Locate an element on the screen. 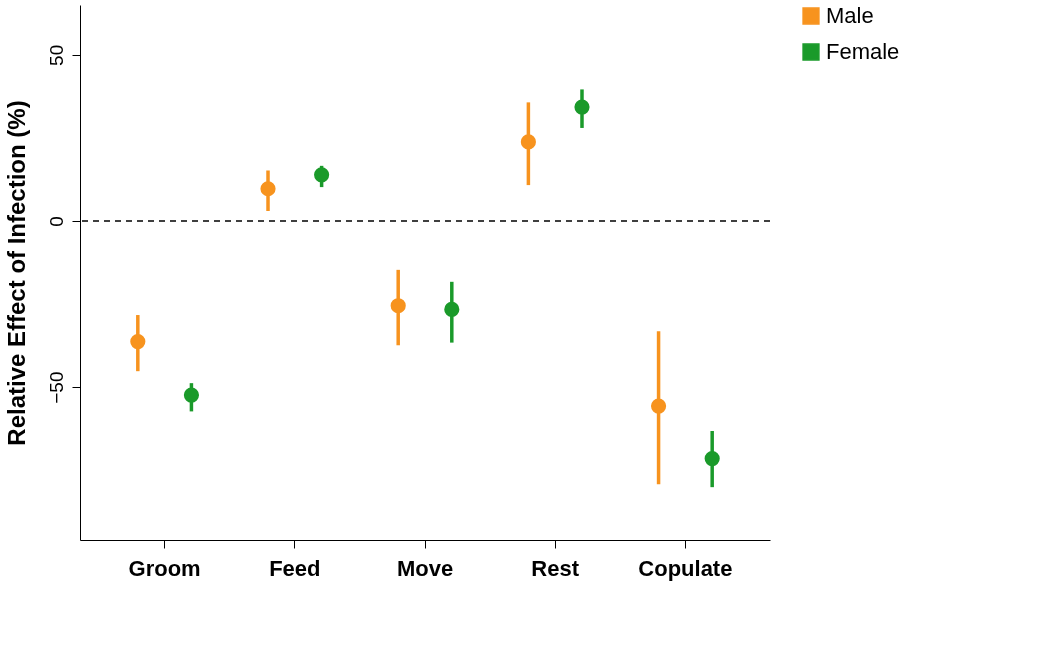 This screenshot has width=1051, height=657. x-tick-label: Copulate is located at coordinates (685, 568).